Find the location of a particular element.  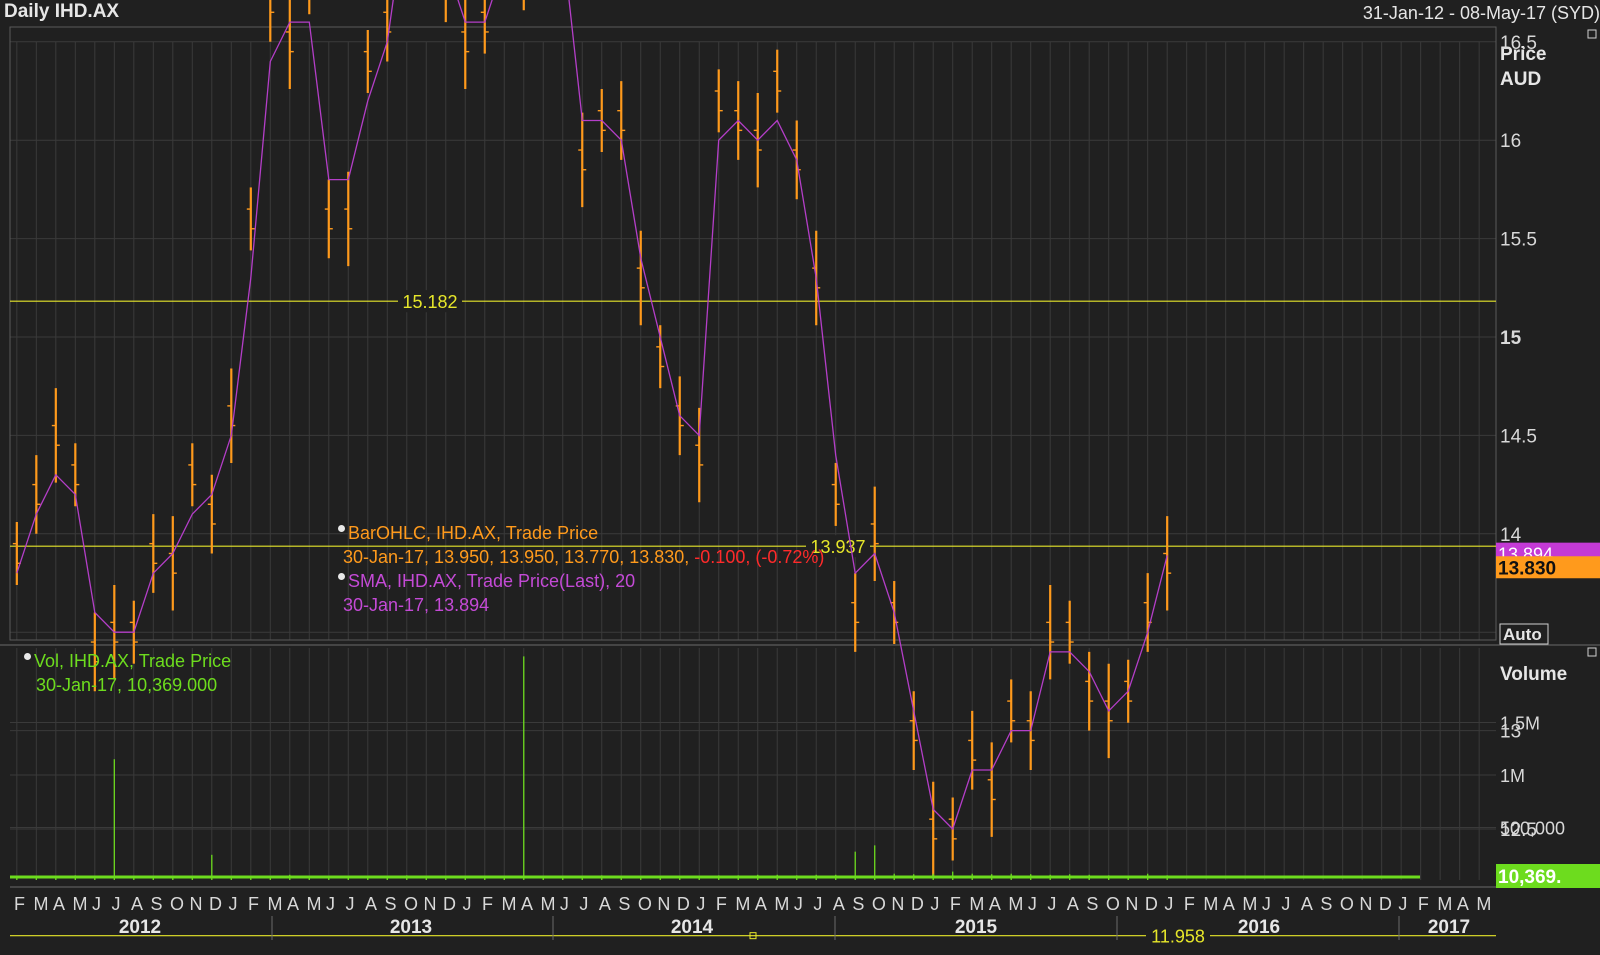

year-label: 2016 is located at coordinates (1259, 927).